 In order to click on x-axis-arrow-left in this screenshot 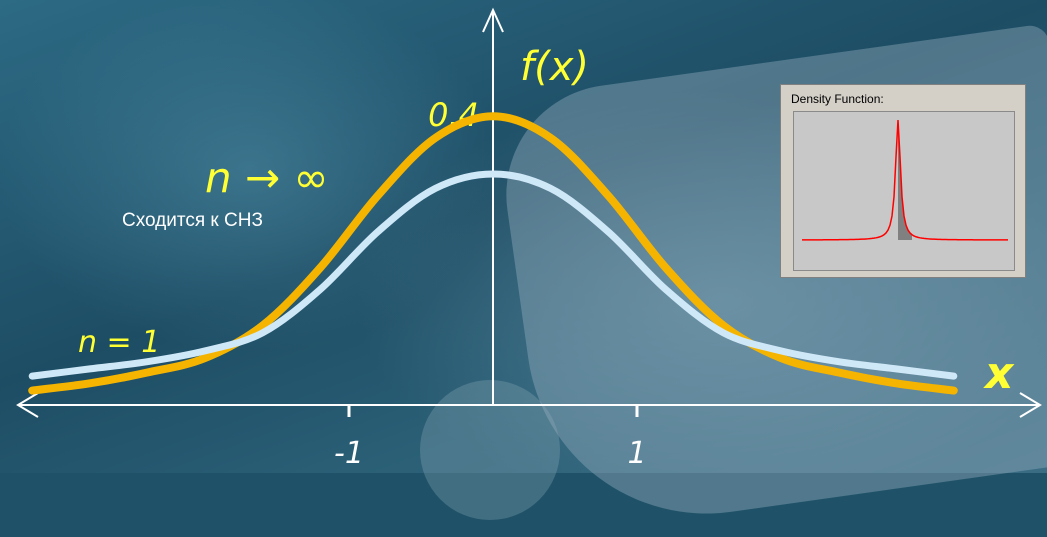, I will do `click(27, 405)`.